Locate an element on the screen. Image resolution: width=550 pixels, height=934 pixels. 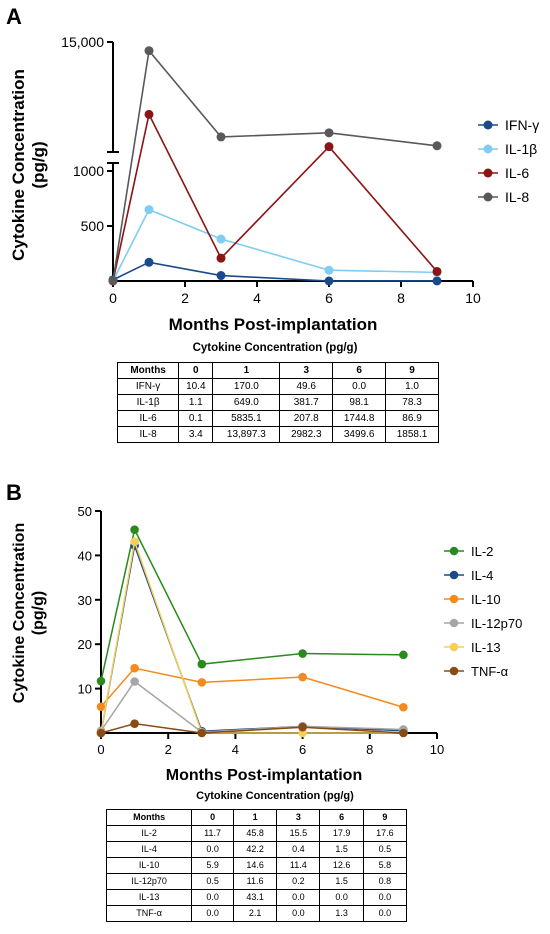
x-tick-label: 6 is located at coordinates (302, 749).